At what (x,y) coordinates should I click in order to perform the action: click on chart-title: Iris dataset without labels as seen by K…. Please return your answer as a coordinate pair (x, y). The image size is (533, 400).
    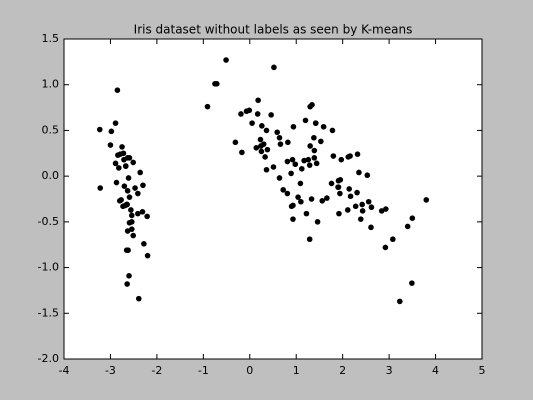
    Looking at the image, I should click on (273, 30).